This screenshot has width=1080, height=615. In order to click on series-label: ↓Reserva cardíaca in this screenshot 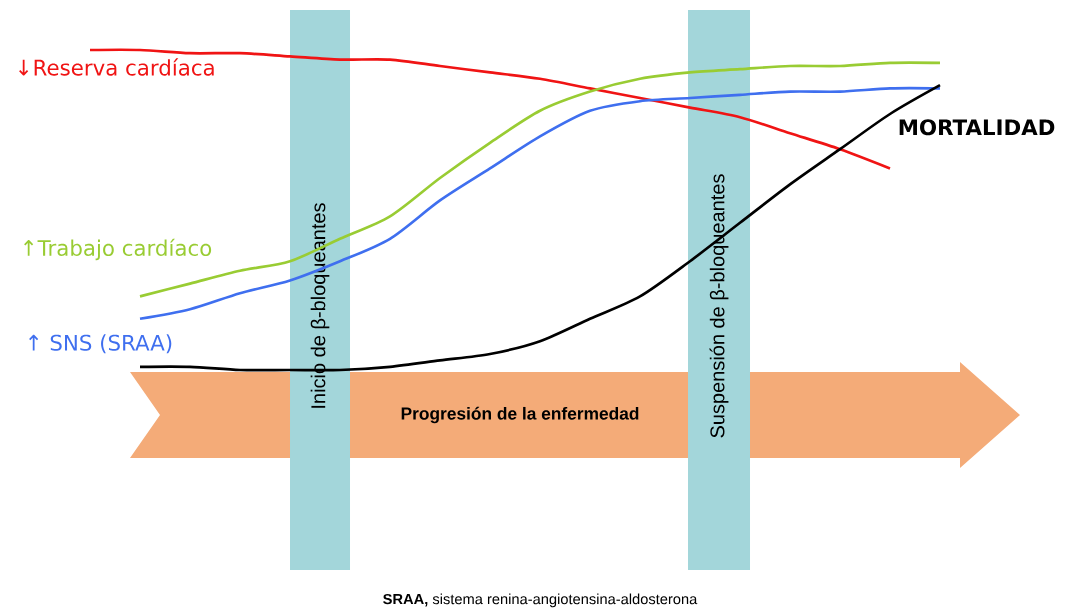, I will do `click(116, 67)`.